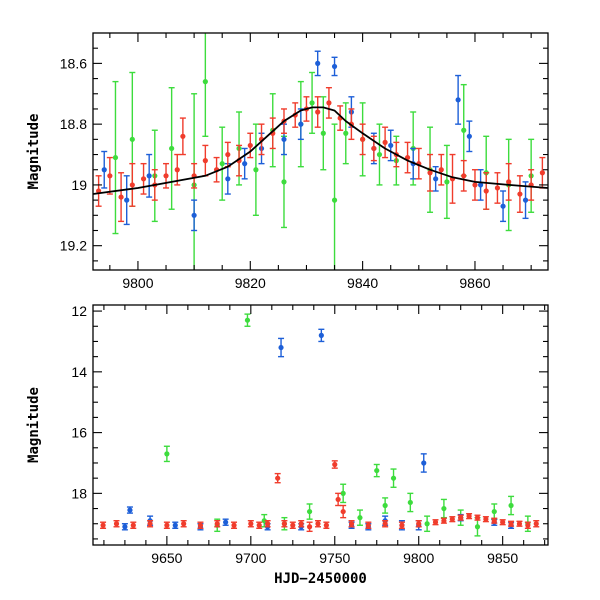 The height and width of the screenshot is (600, 600). What do you see at coordinates (73, 124) in the screenshot?
I see `y-tick-label: 18.8` at bounding box center [73, 124].